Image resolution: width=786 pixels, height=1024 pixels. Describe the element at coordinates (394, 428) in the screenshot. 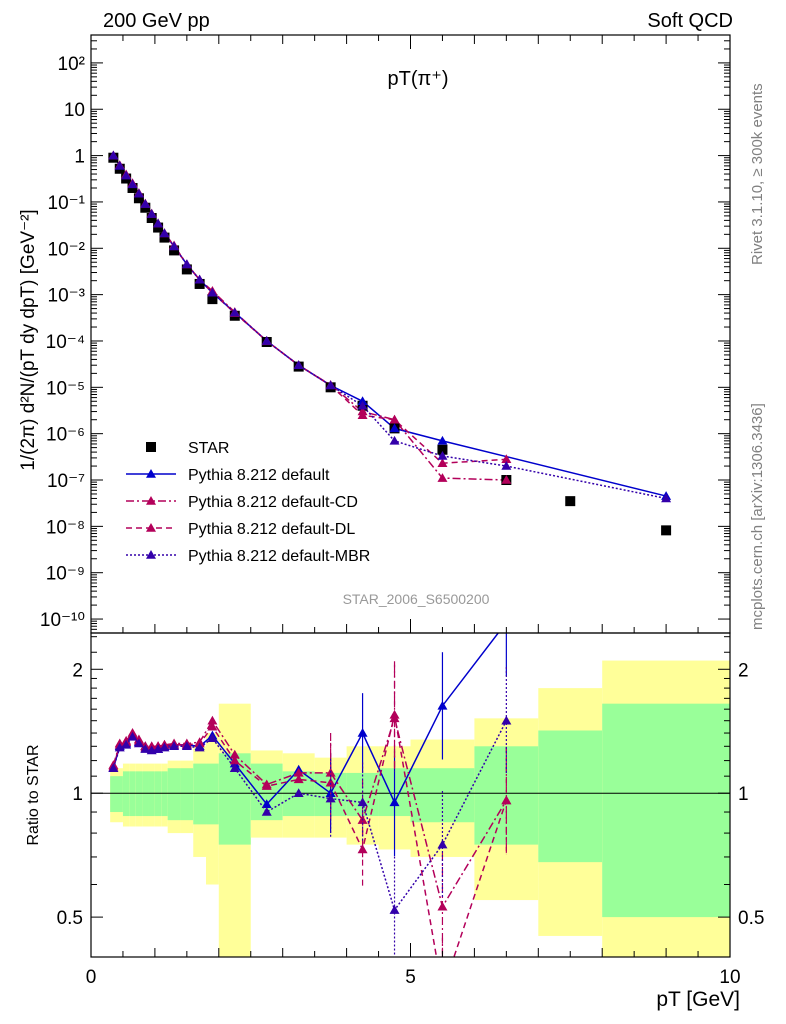

I see `main-point-default` at that location.